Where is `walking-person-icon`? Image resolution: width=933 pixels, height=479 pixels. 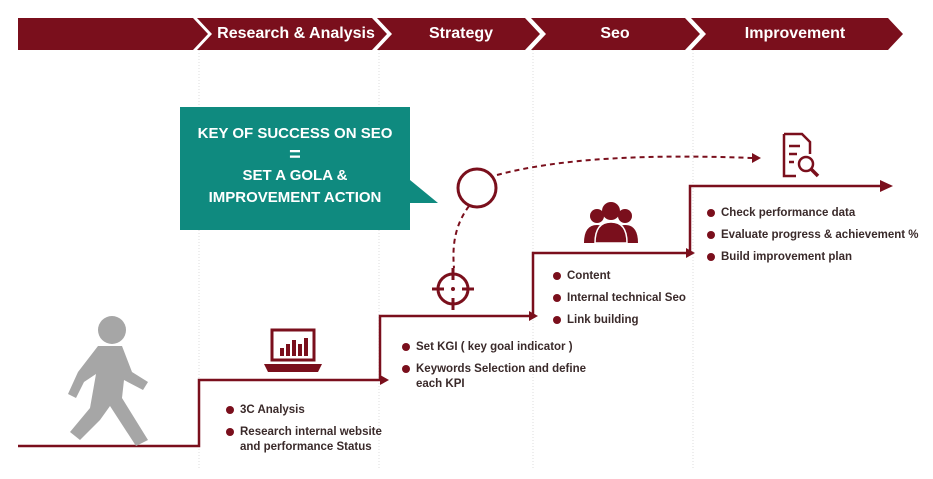 walking-person-icon is located at coordinates (108, 381).